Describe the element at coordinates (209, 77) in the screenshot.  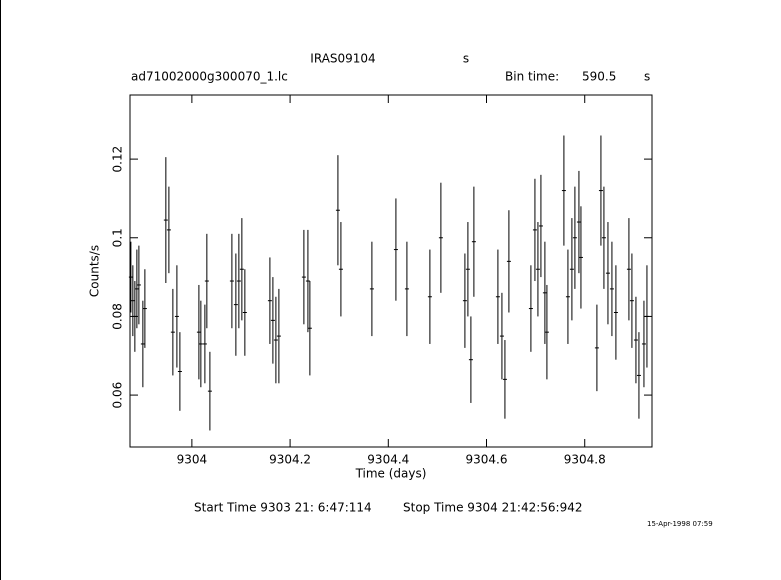
I see `file-name: ad71002000g300070_1.lc` at that location.